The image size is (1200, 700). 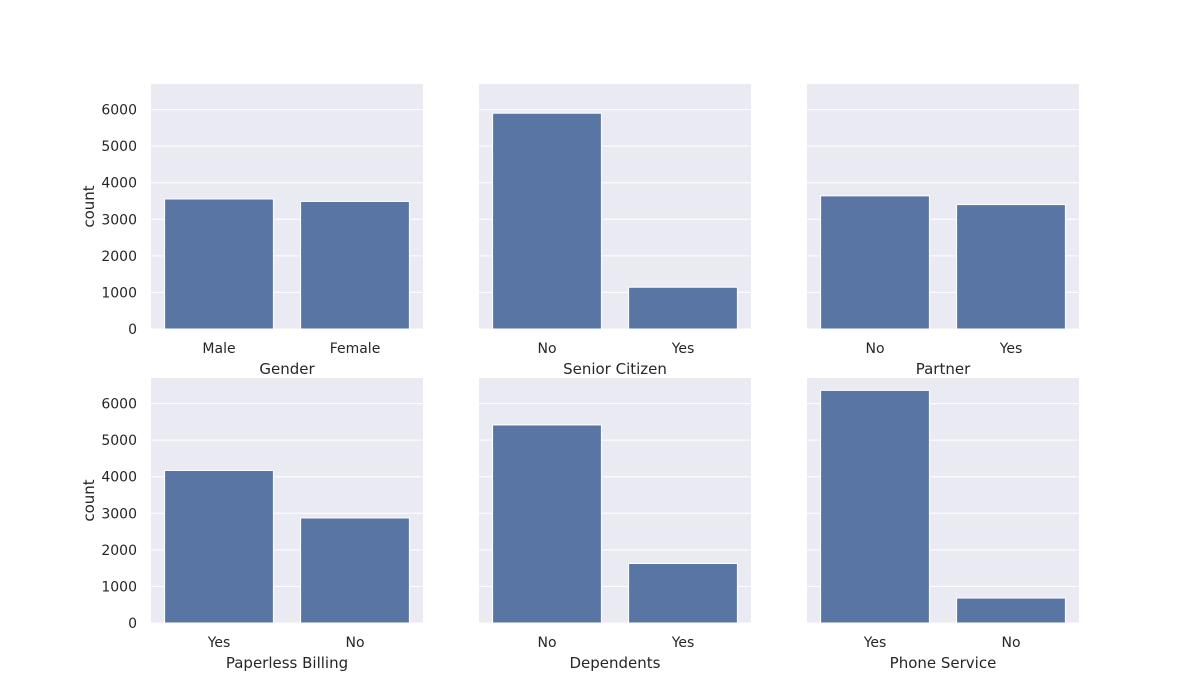 I want to click on x-axis-label: Paperless Billing, so click(x=287, y=663).